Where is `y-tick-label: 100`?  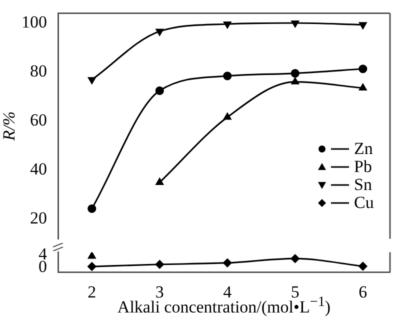 y-tick-label: 100 is located at coordinates (34, 22).